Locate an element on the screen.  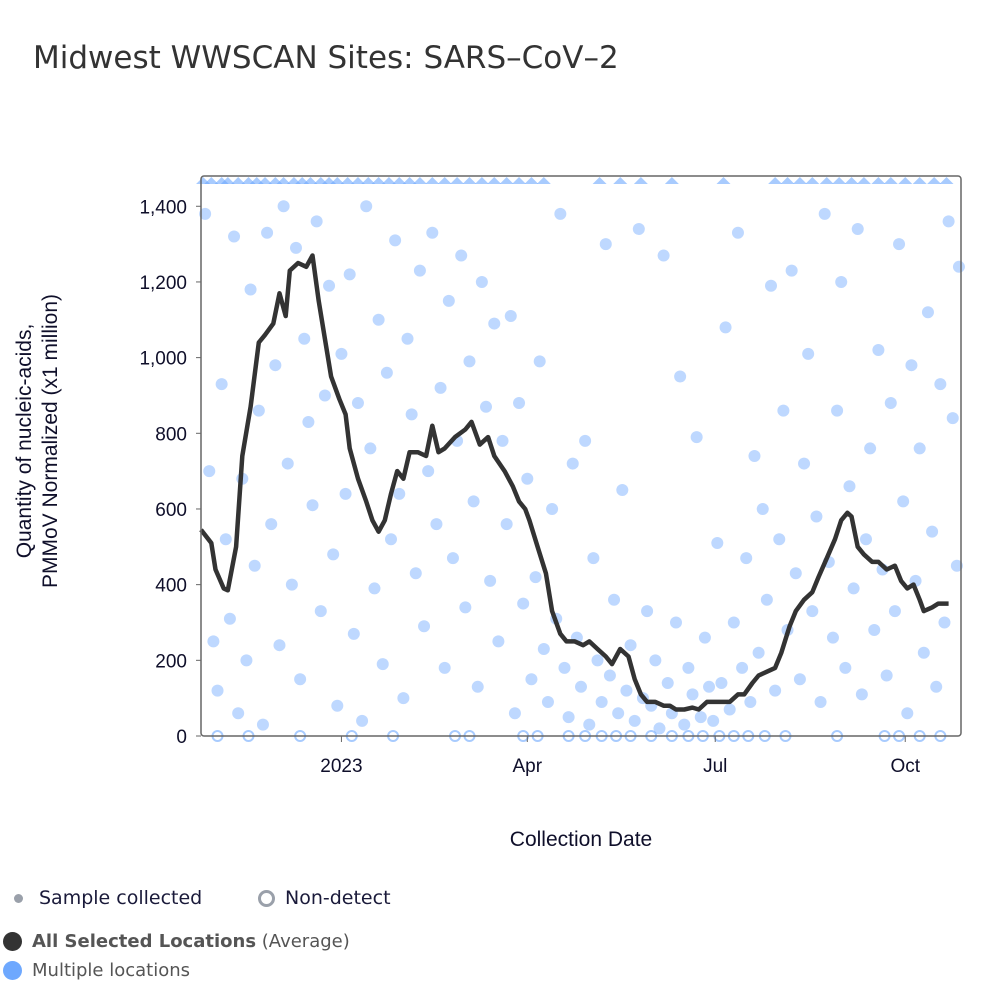
legend-multiple: Multiple locations is located at coordinates (96, 970).